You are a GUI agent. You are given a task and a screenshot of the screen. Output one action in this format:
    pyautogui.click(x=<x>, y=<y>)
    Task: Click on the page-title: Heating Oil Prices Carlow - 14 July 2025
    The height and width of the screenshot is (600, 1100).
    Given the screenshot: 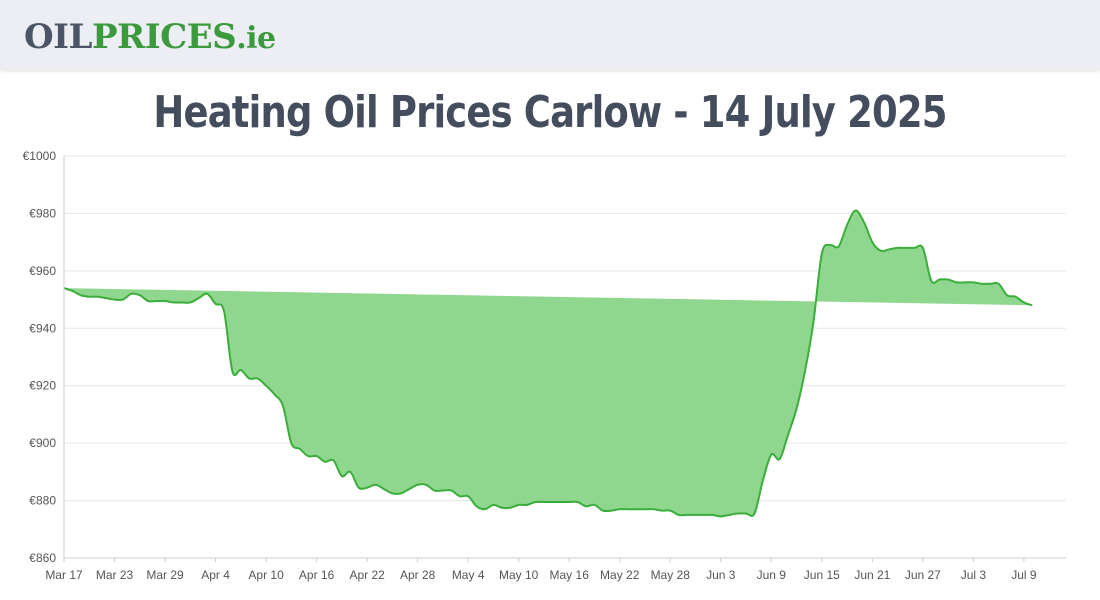 What is the action you would take?
    pyautogui.click(x=550, y=112)
    